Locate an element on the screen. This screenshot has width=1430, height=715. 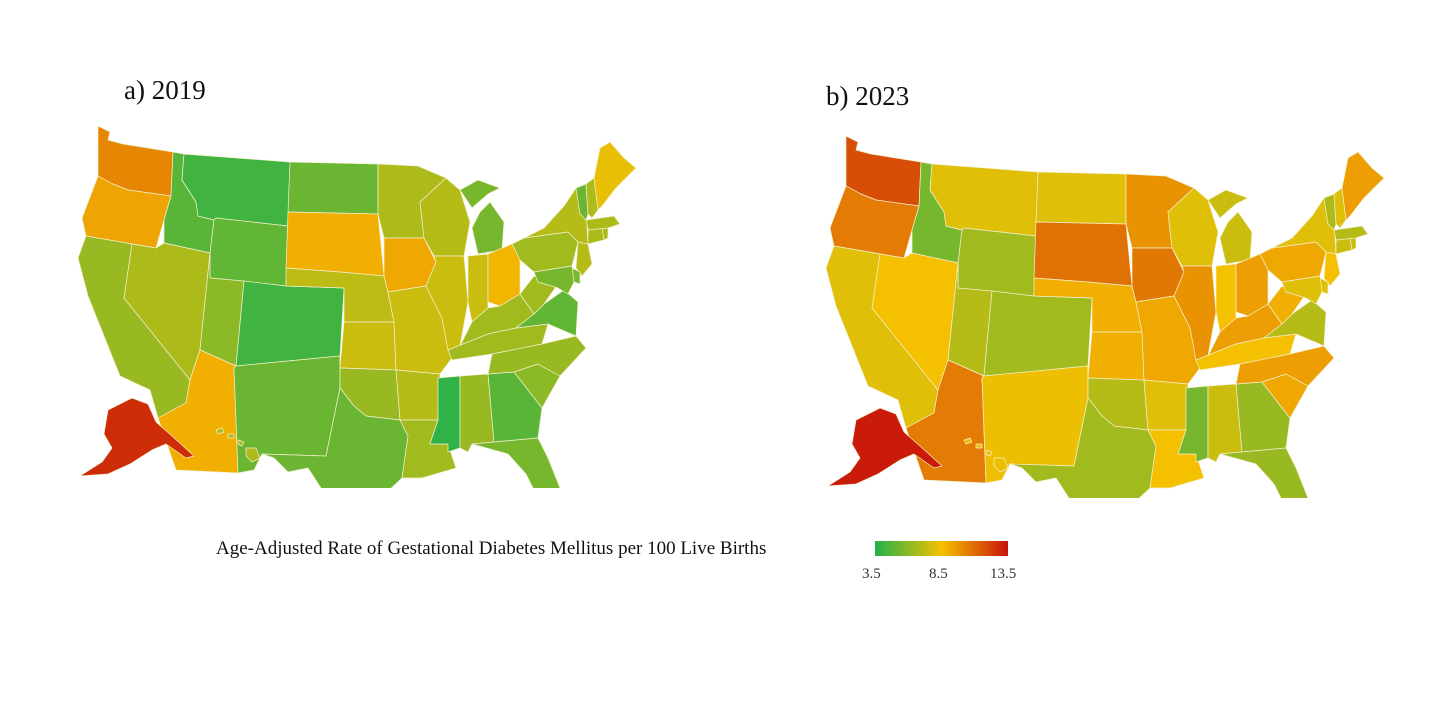
state-mt-2023 is located at coordinates (984, 200).